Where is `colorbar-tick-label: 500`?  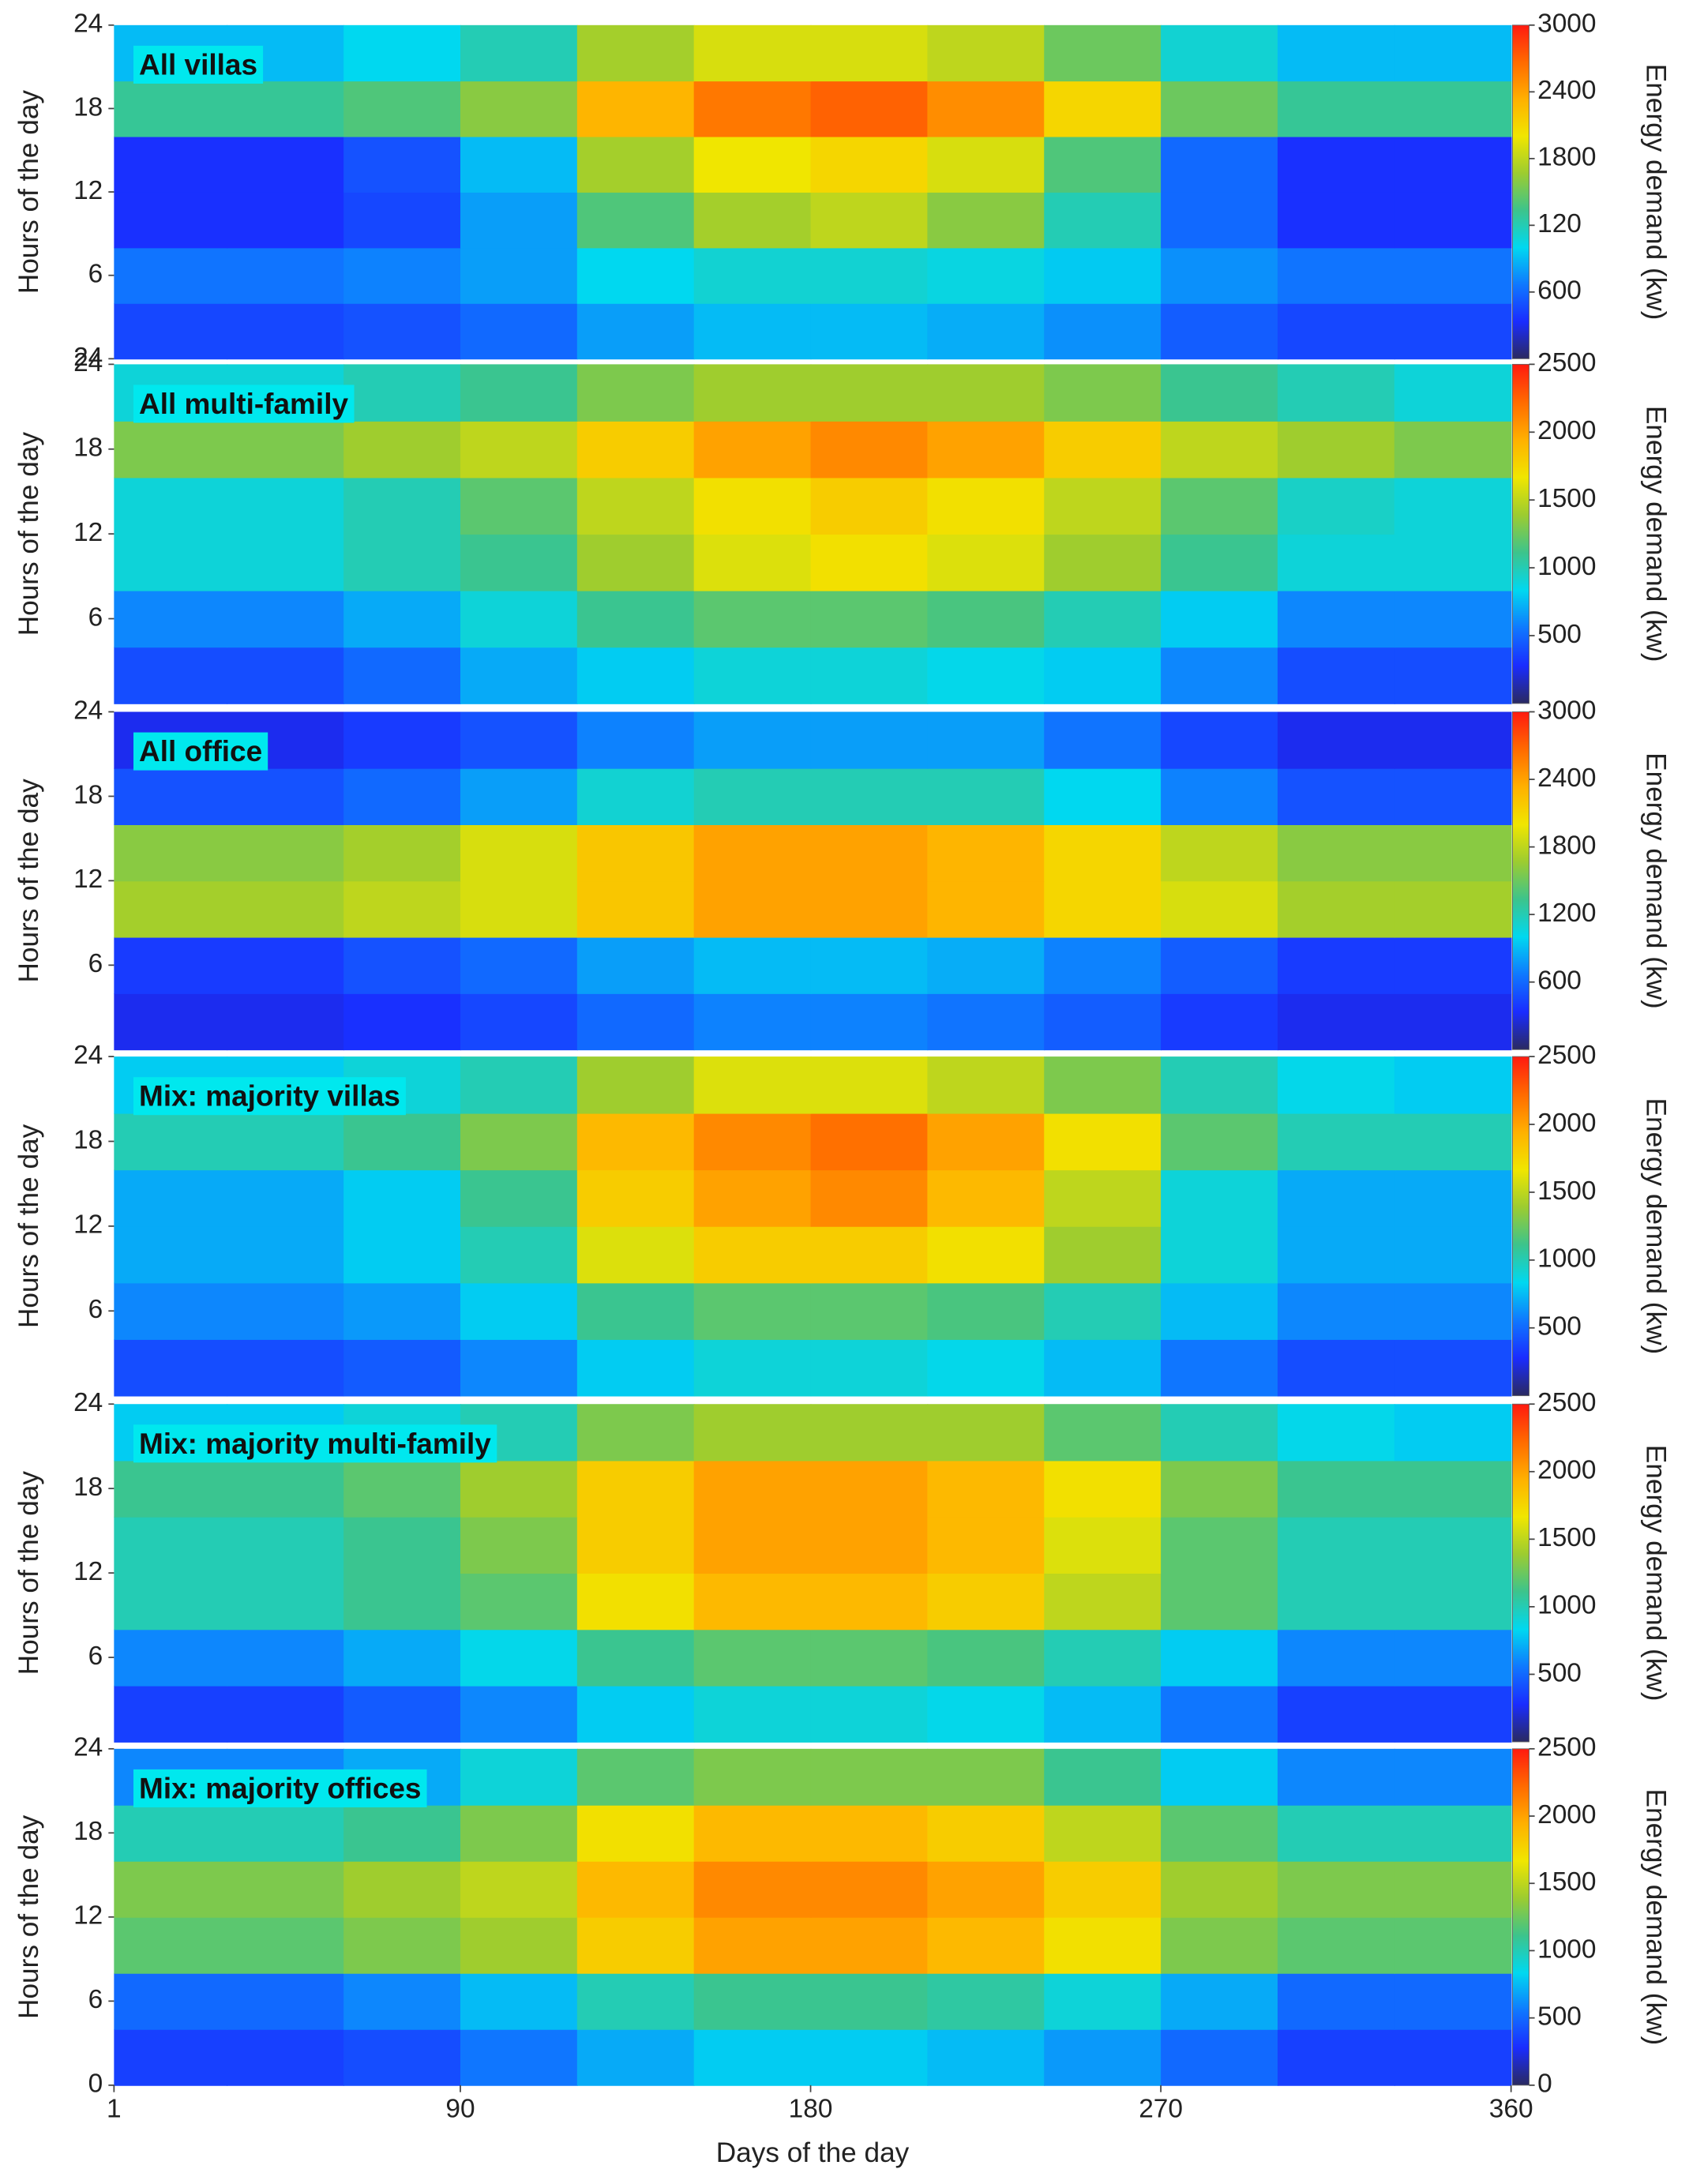 colorbar-tick-label: 500 is located at coordinates (1559, 1327).